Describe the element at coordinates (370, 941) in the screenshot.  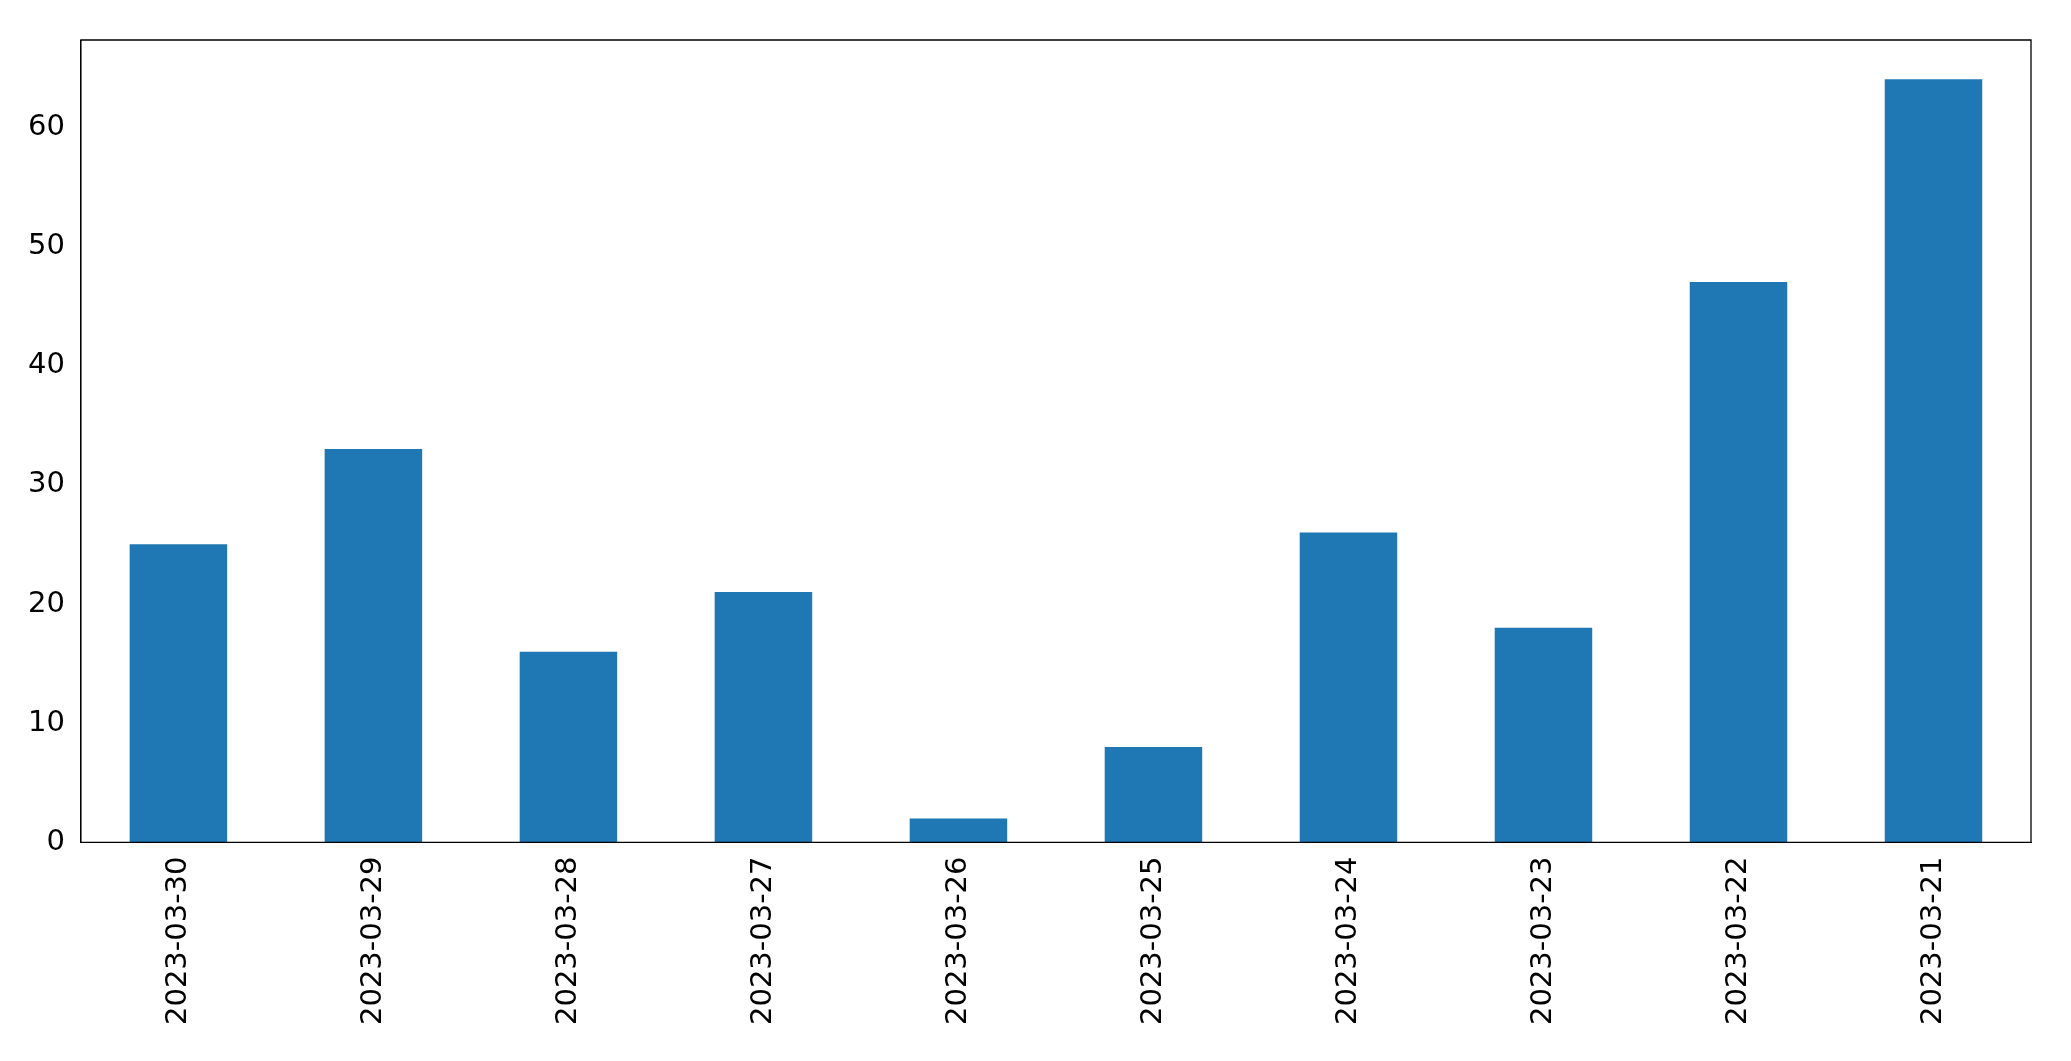
I see `x-tick-label: 2023-03-29` at that location.